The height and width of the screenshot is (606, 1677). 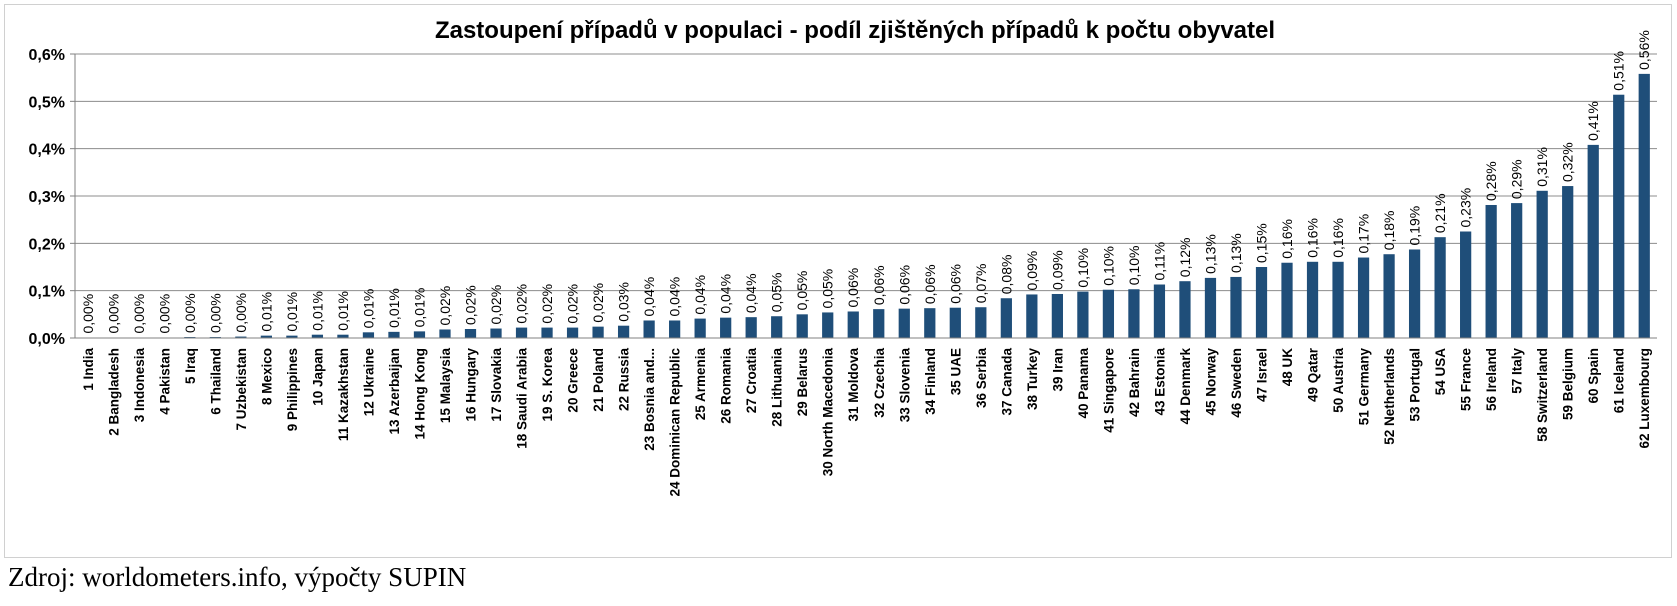 I want to click on x-tick-label: 24 Dominican Republic, so click(x=675, y=422).